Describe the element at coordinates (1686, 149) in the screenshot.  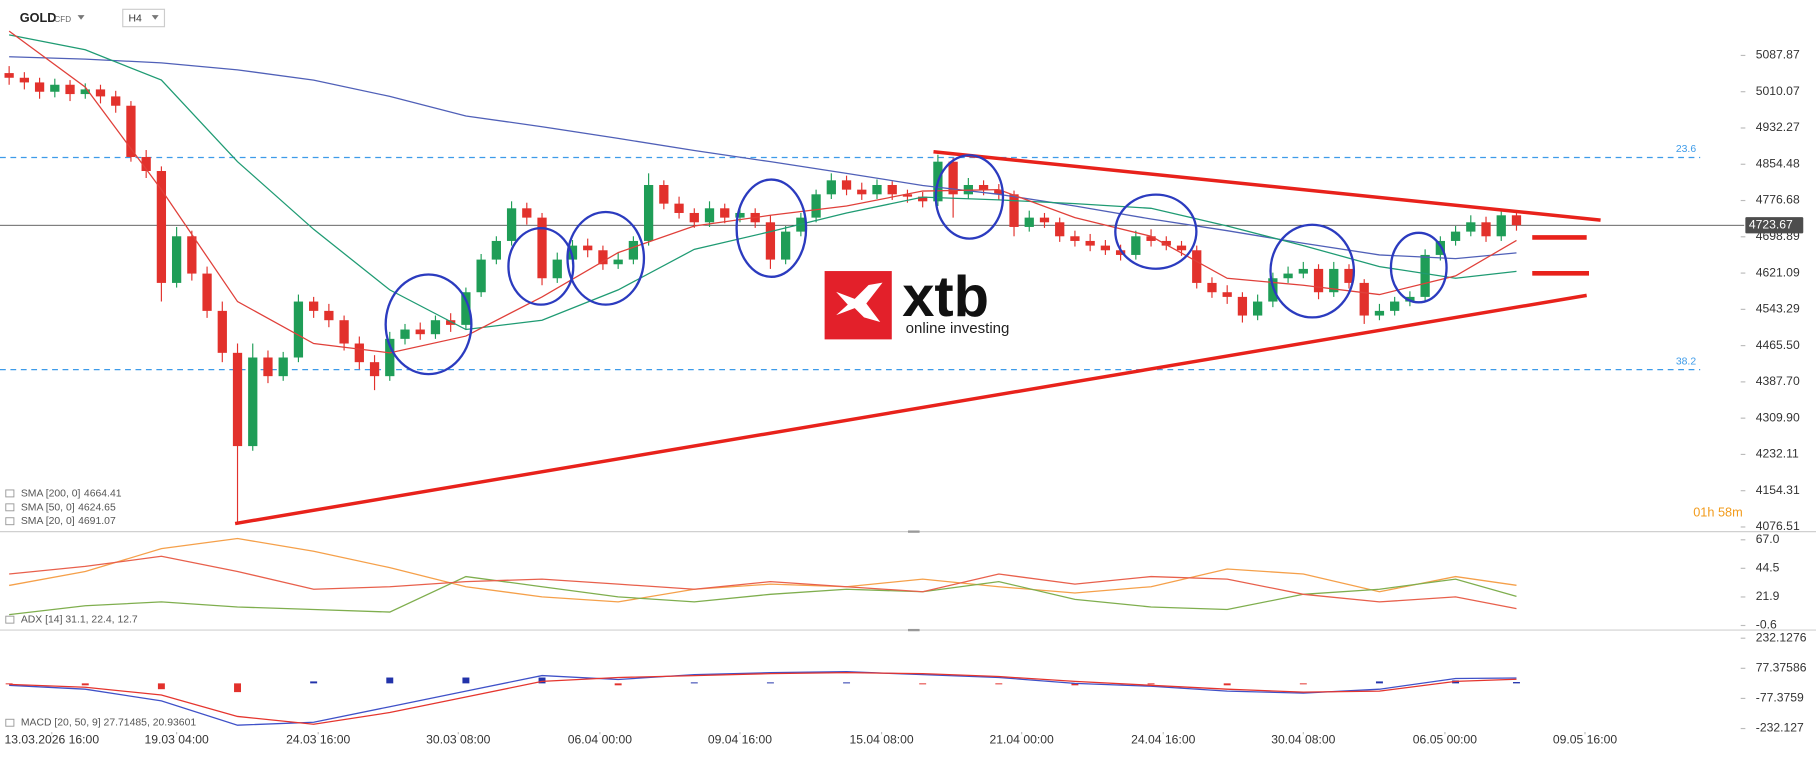
I see `fibonacci-label: 23.6` at that location.